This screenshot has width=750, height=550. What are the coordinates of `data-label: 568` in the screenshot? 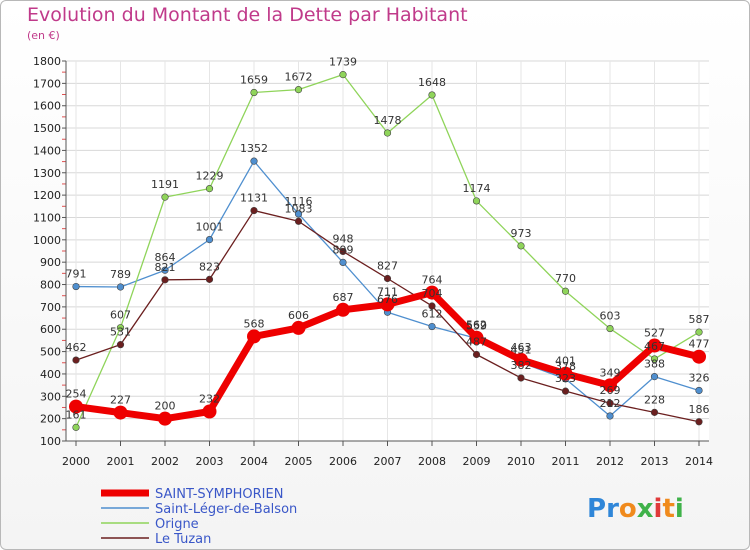 It's located at (254, 323).